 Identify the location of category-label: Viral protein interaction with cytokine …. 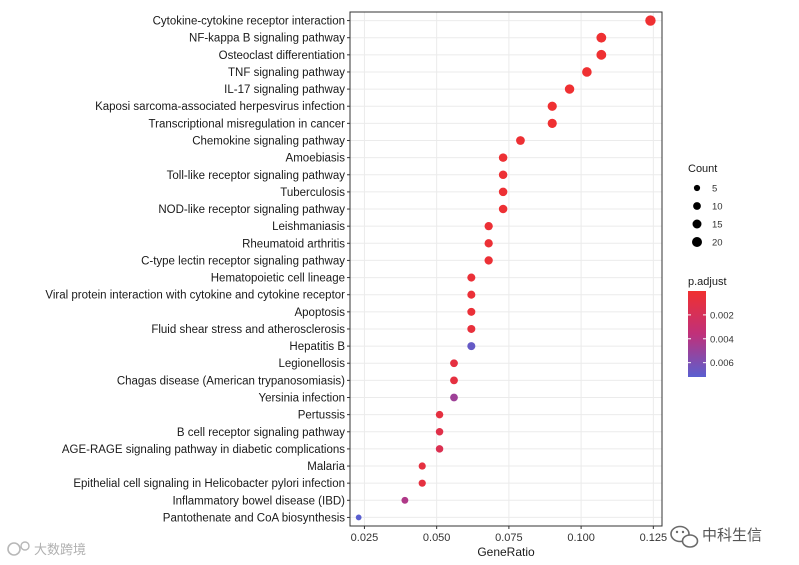
(195, 296).